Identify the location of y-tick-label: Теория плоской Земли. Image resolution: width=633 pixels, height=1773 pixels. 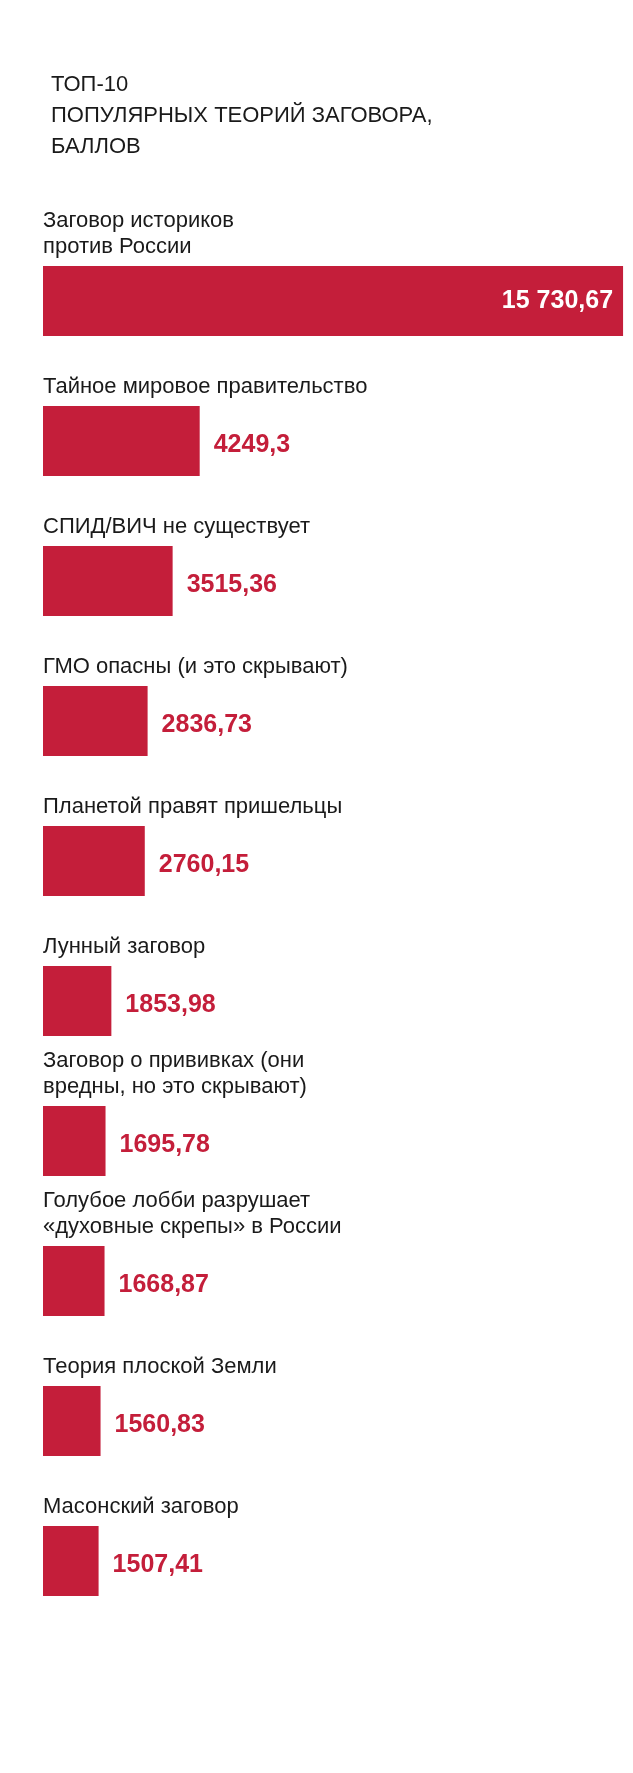
(160, 1366).